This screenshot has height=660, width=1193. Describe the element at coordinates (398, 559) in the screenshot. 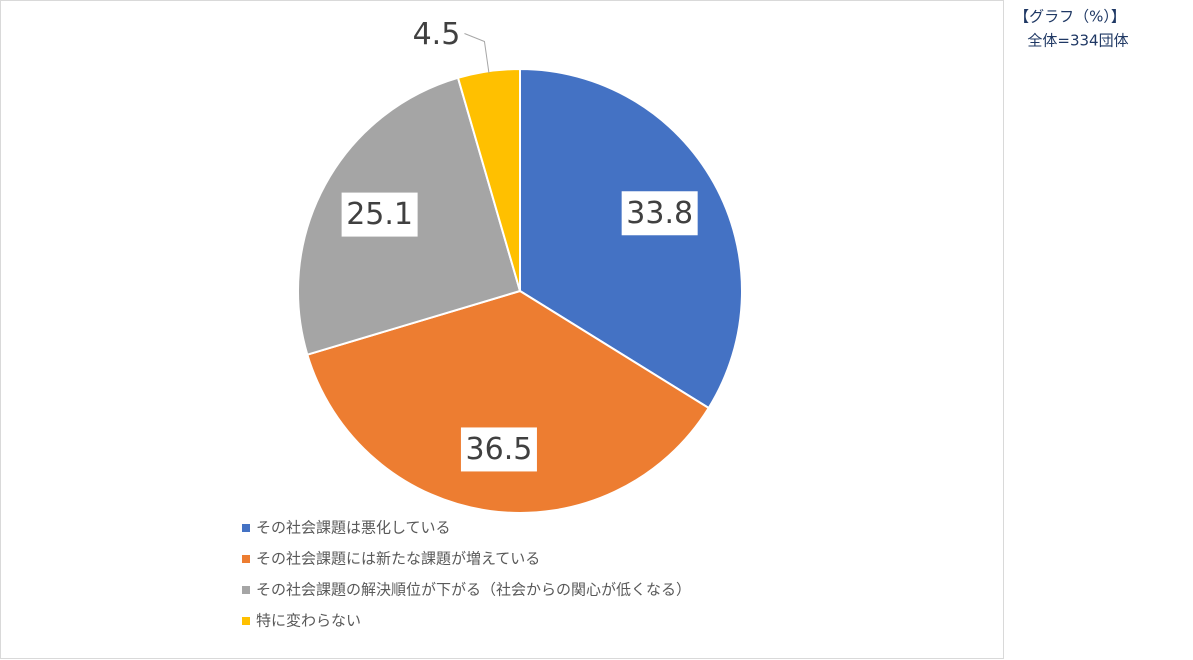

I see `legend-label: その社会課題には新たな課題が増えている` at that location.